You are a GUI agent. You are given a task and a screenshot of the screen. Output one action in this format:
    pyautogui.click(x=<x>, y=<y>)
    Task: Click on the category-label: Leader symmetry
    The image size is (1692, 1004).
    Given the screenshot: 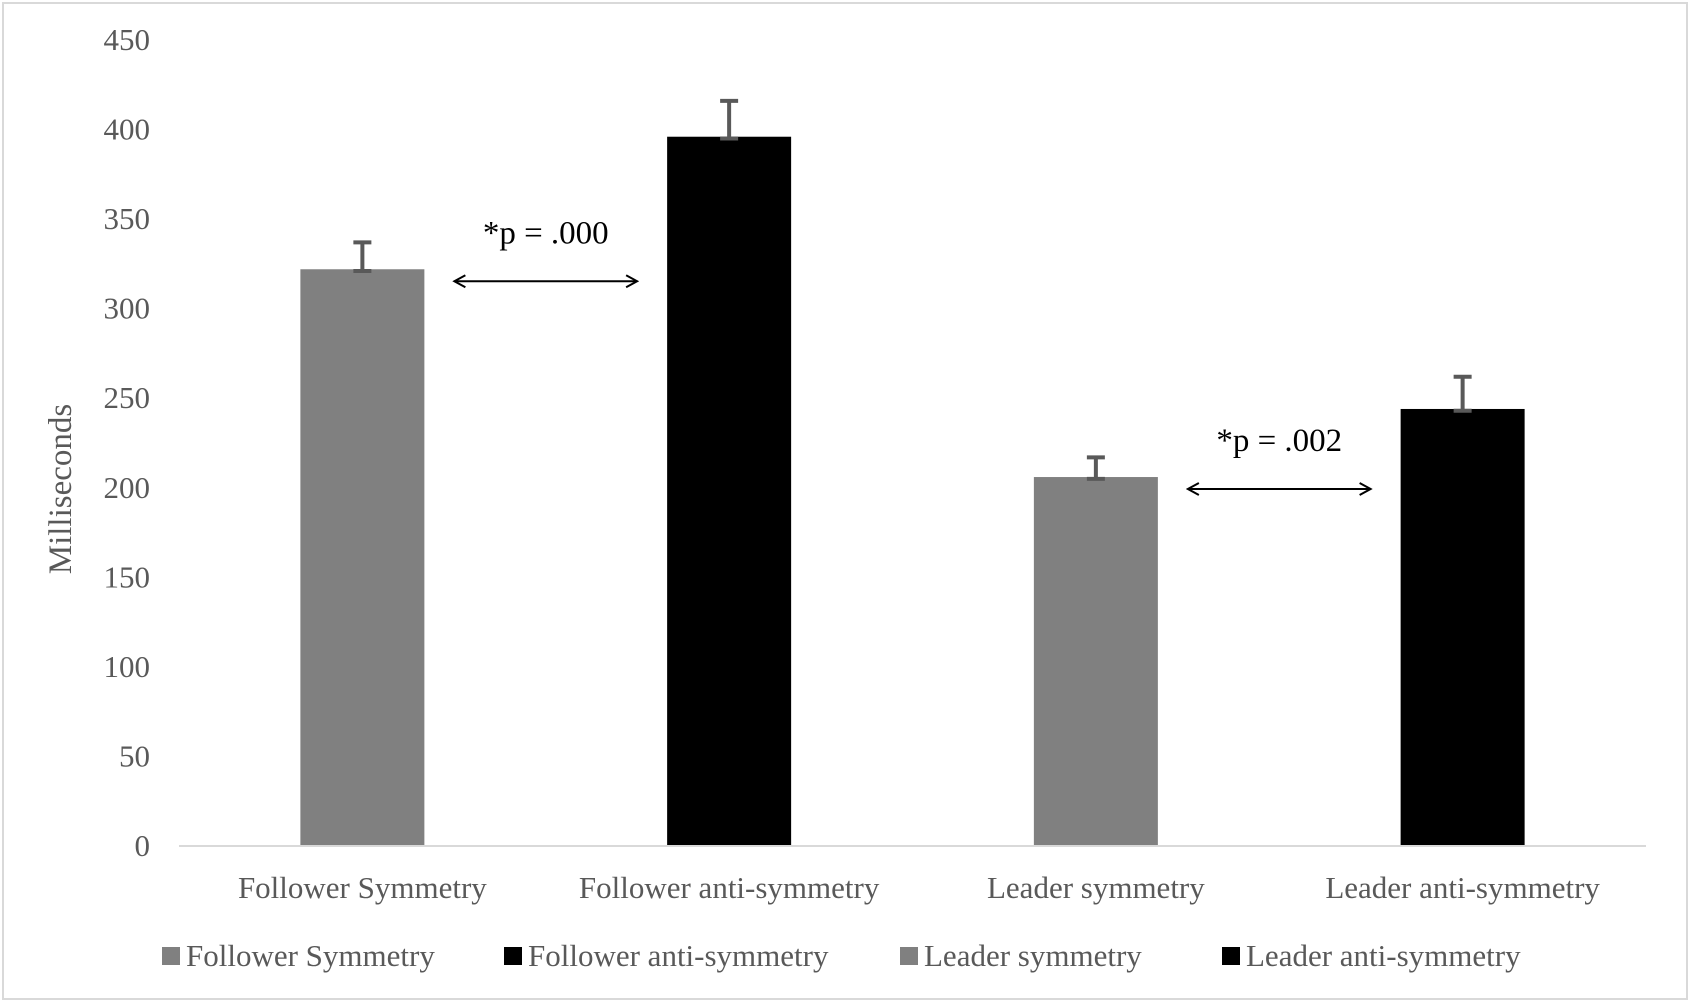 What is the action you would take?
    pyautogui.click(x=1096, y=887)
    